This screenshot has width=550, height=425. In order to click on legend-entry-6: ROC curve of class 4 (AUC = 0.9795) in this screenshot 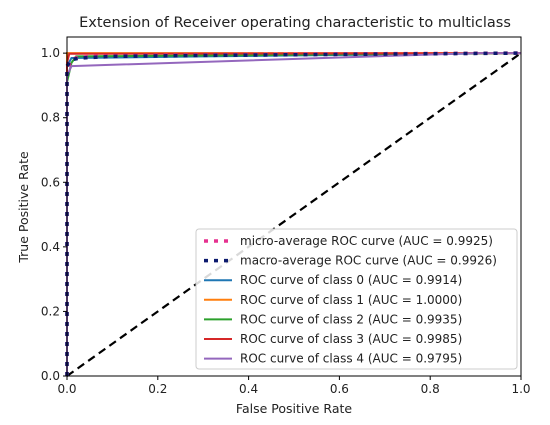, I will do `click(351, 359)`.